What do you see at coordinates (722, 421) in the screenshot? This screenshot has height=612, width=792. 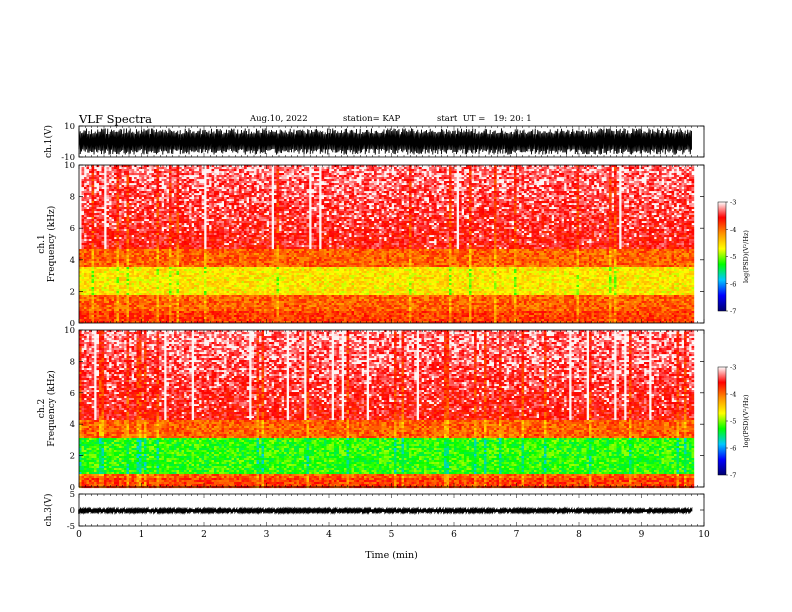 I see `colorbar-ch2-spectrogram` at bounding box center [722, 421].